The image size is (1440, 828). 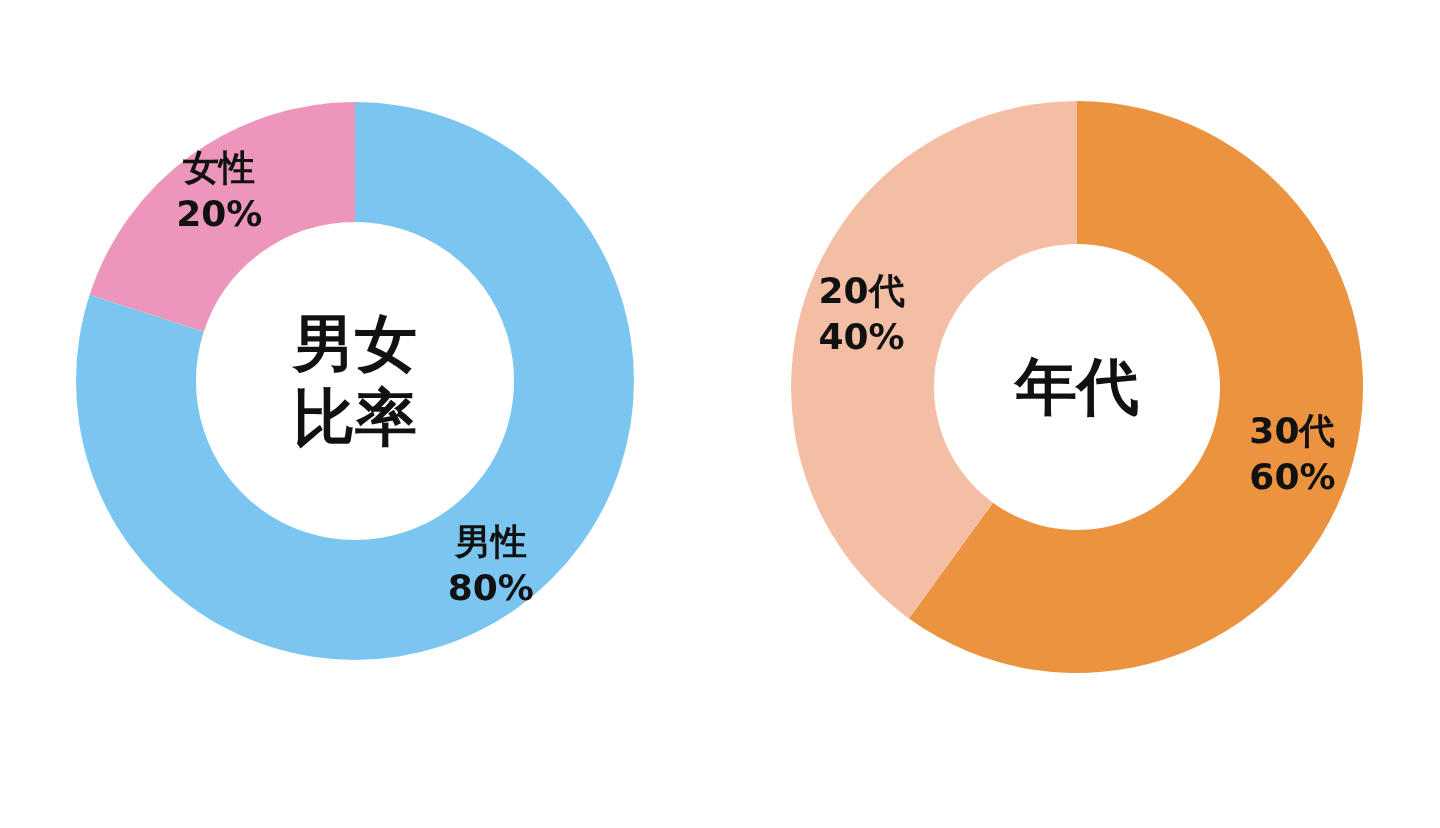 What do you see at coordinates (1292, 477) in the screenshot?
I see `data-label: 60%` at bounding box center [1292, 477].